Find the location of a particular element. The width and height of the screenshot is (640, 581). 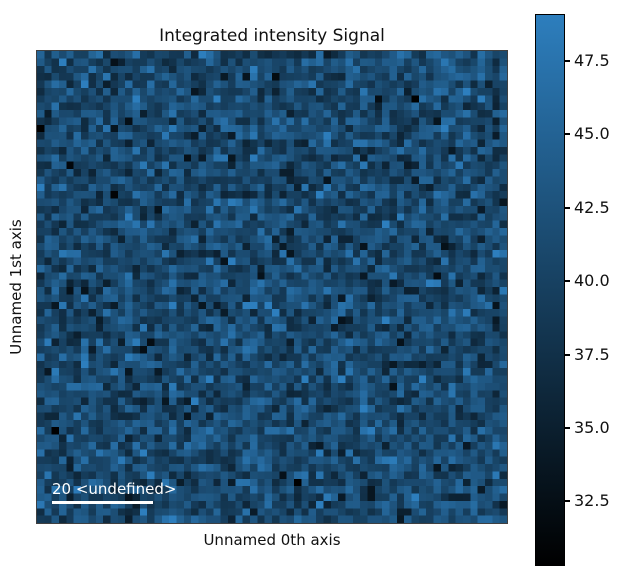

colorbar-tick-label: 35.0 is located at coordinates (592, 428).